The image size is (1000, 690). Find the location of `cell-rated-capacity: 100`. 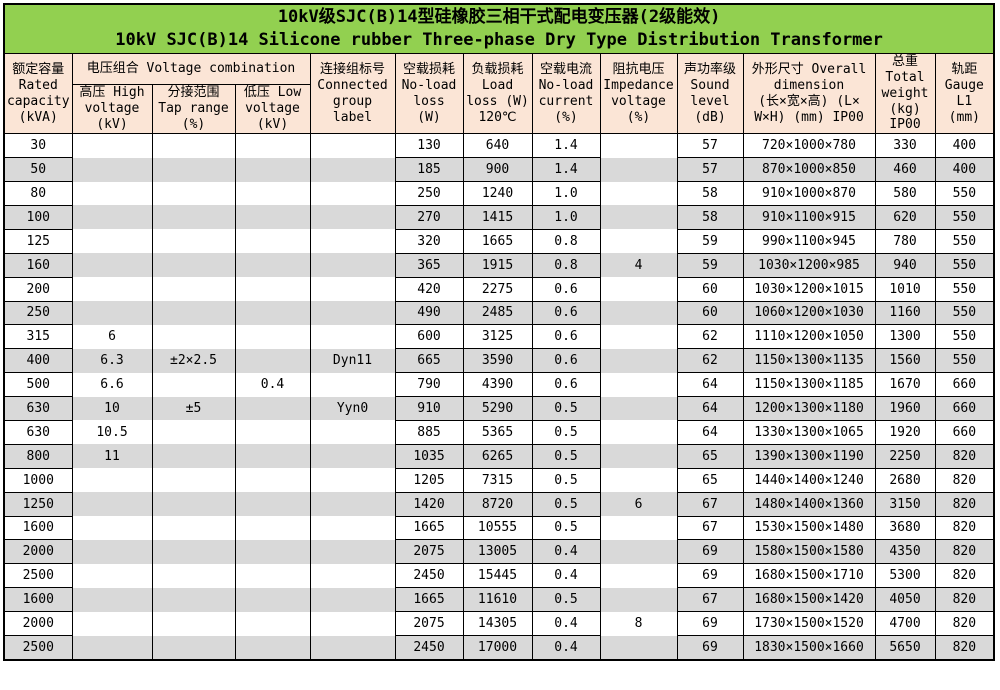

cell-rated-capacity: 100 is located at coordinates (38, 217).